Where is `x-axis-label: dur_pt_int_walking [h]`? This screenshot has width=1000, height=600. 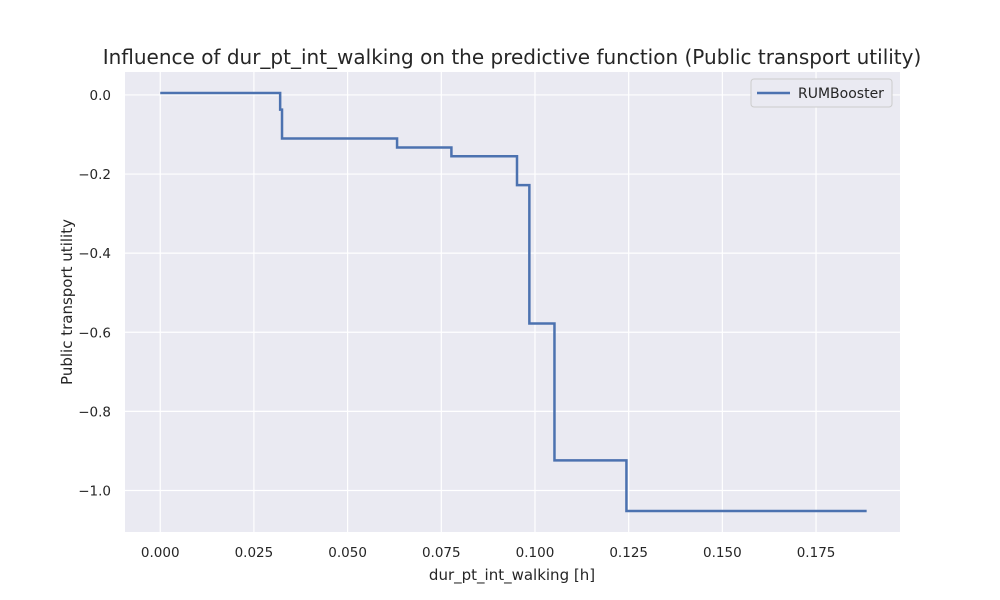
x-axis-label: dur_pt_int_walking [h] is located at coordinates (512, 575).